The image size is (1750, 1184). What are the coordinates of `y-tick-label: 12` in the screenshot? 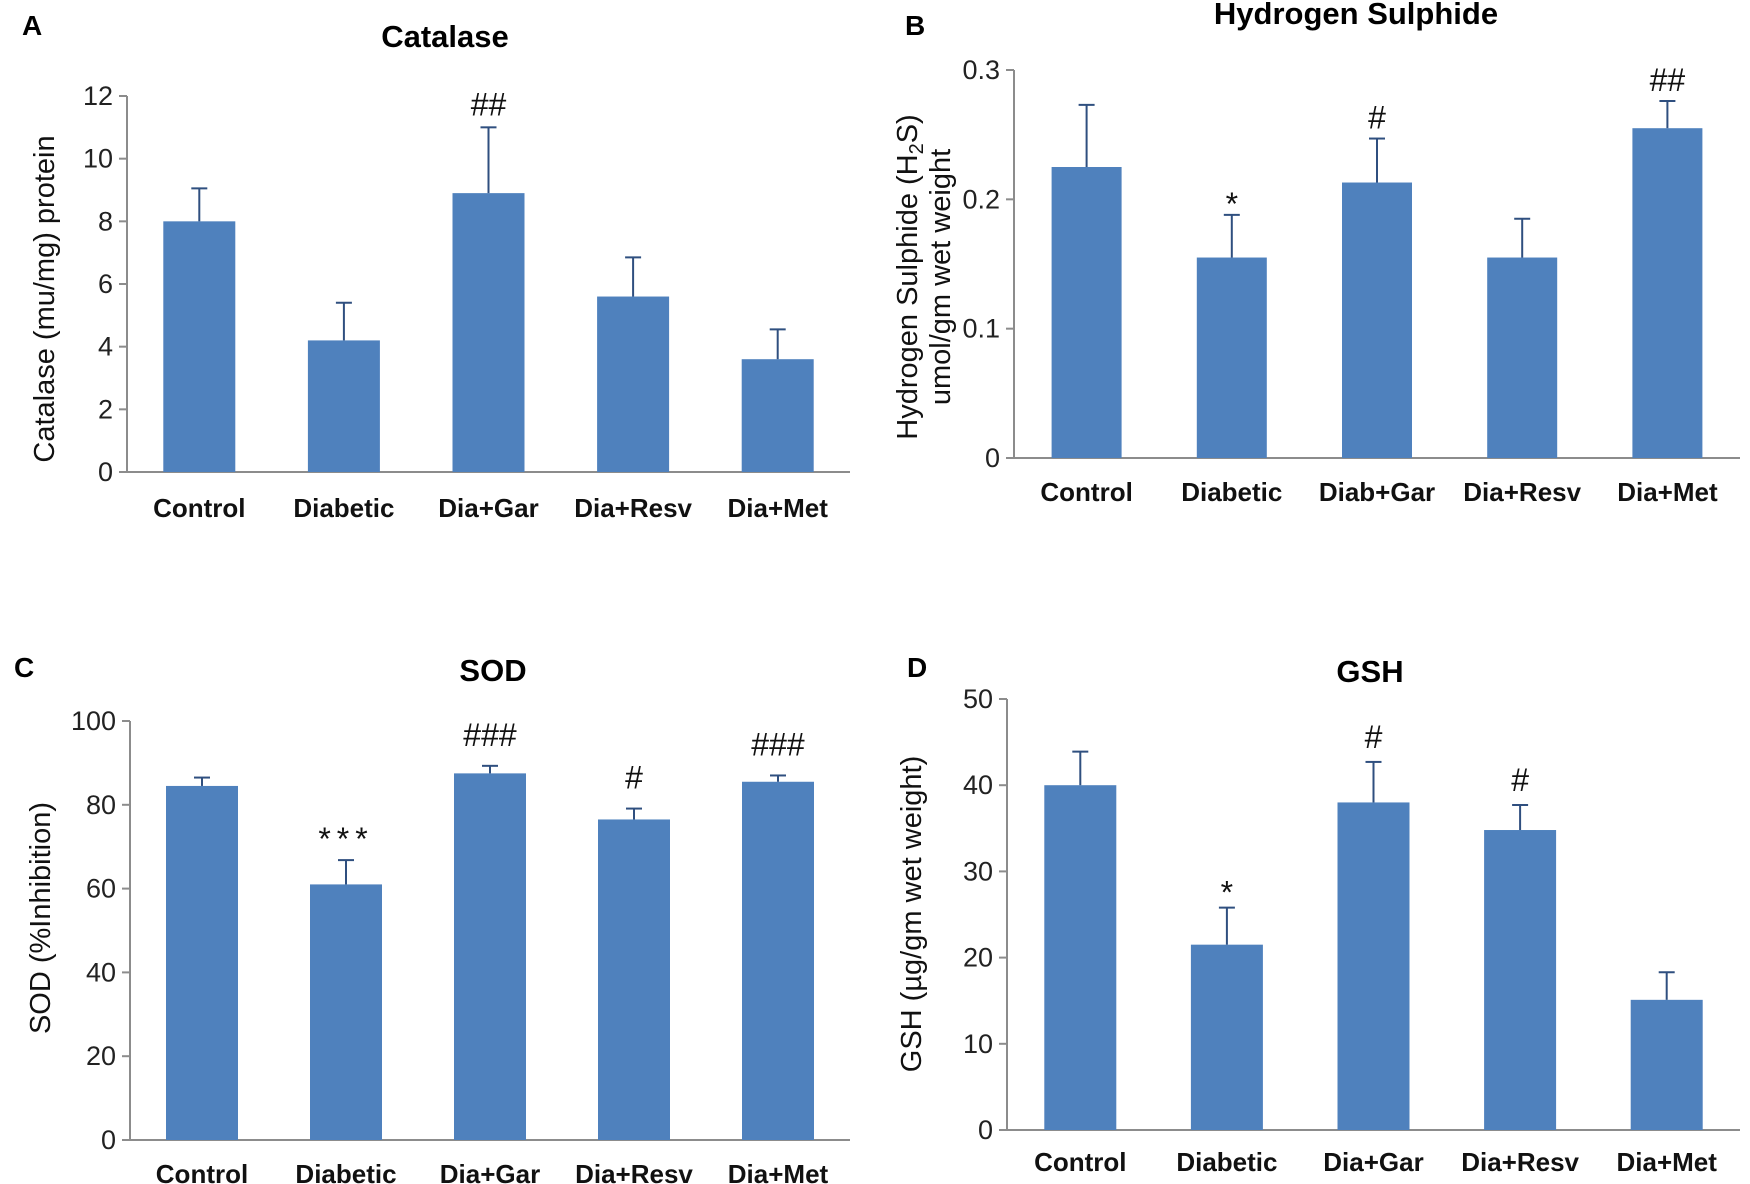 It's located at (98, 96).